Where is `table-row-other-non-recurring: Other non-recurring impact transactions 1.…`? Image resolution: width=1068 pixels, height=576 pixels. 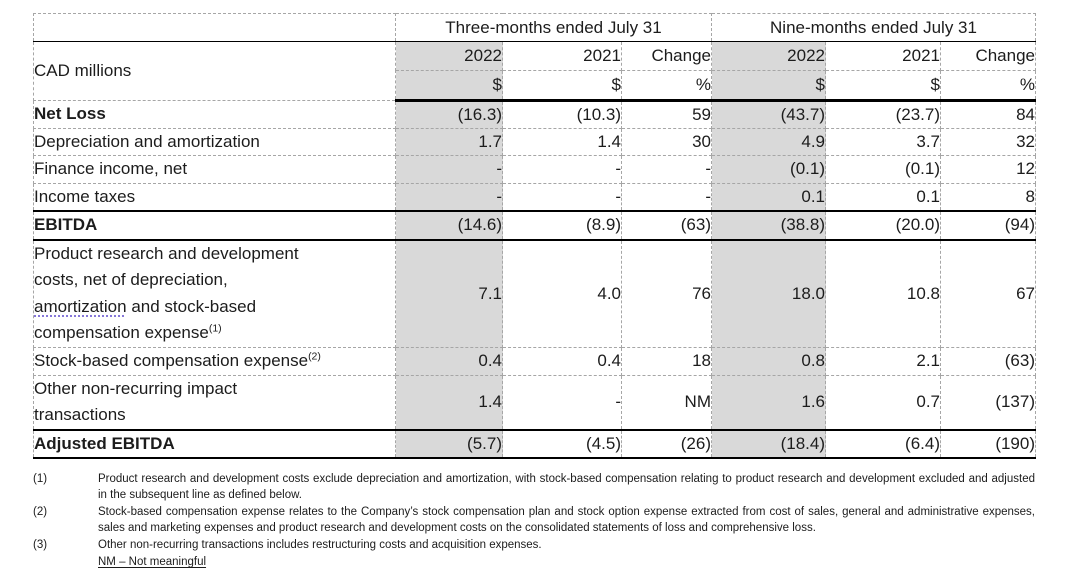
table-row-other-non-recurring: Other non-recurring impact transactions 1.… is located at coordinates (534, 403).